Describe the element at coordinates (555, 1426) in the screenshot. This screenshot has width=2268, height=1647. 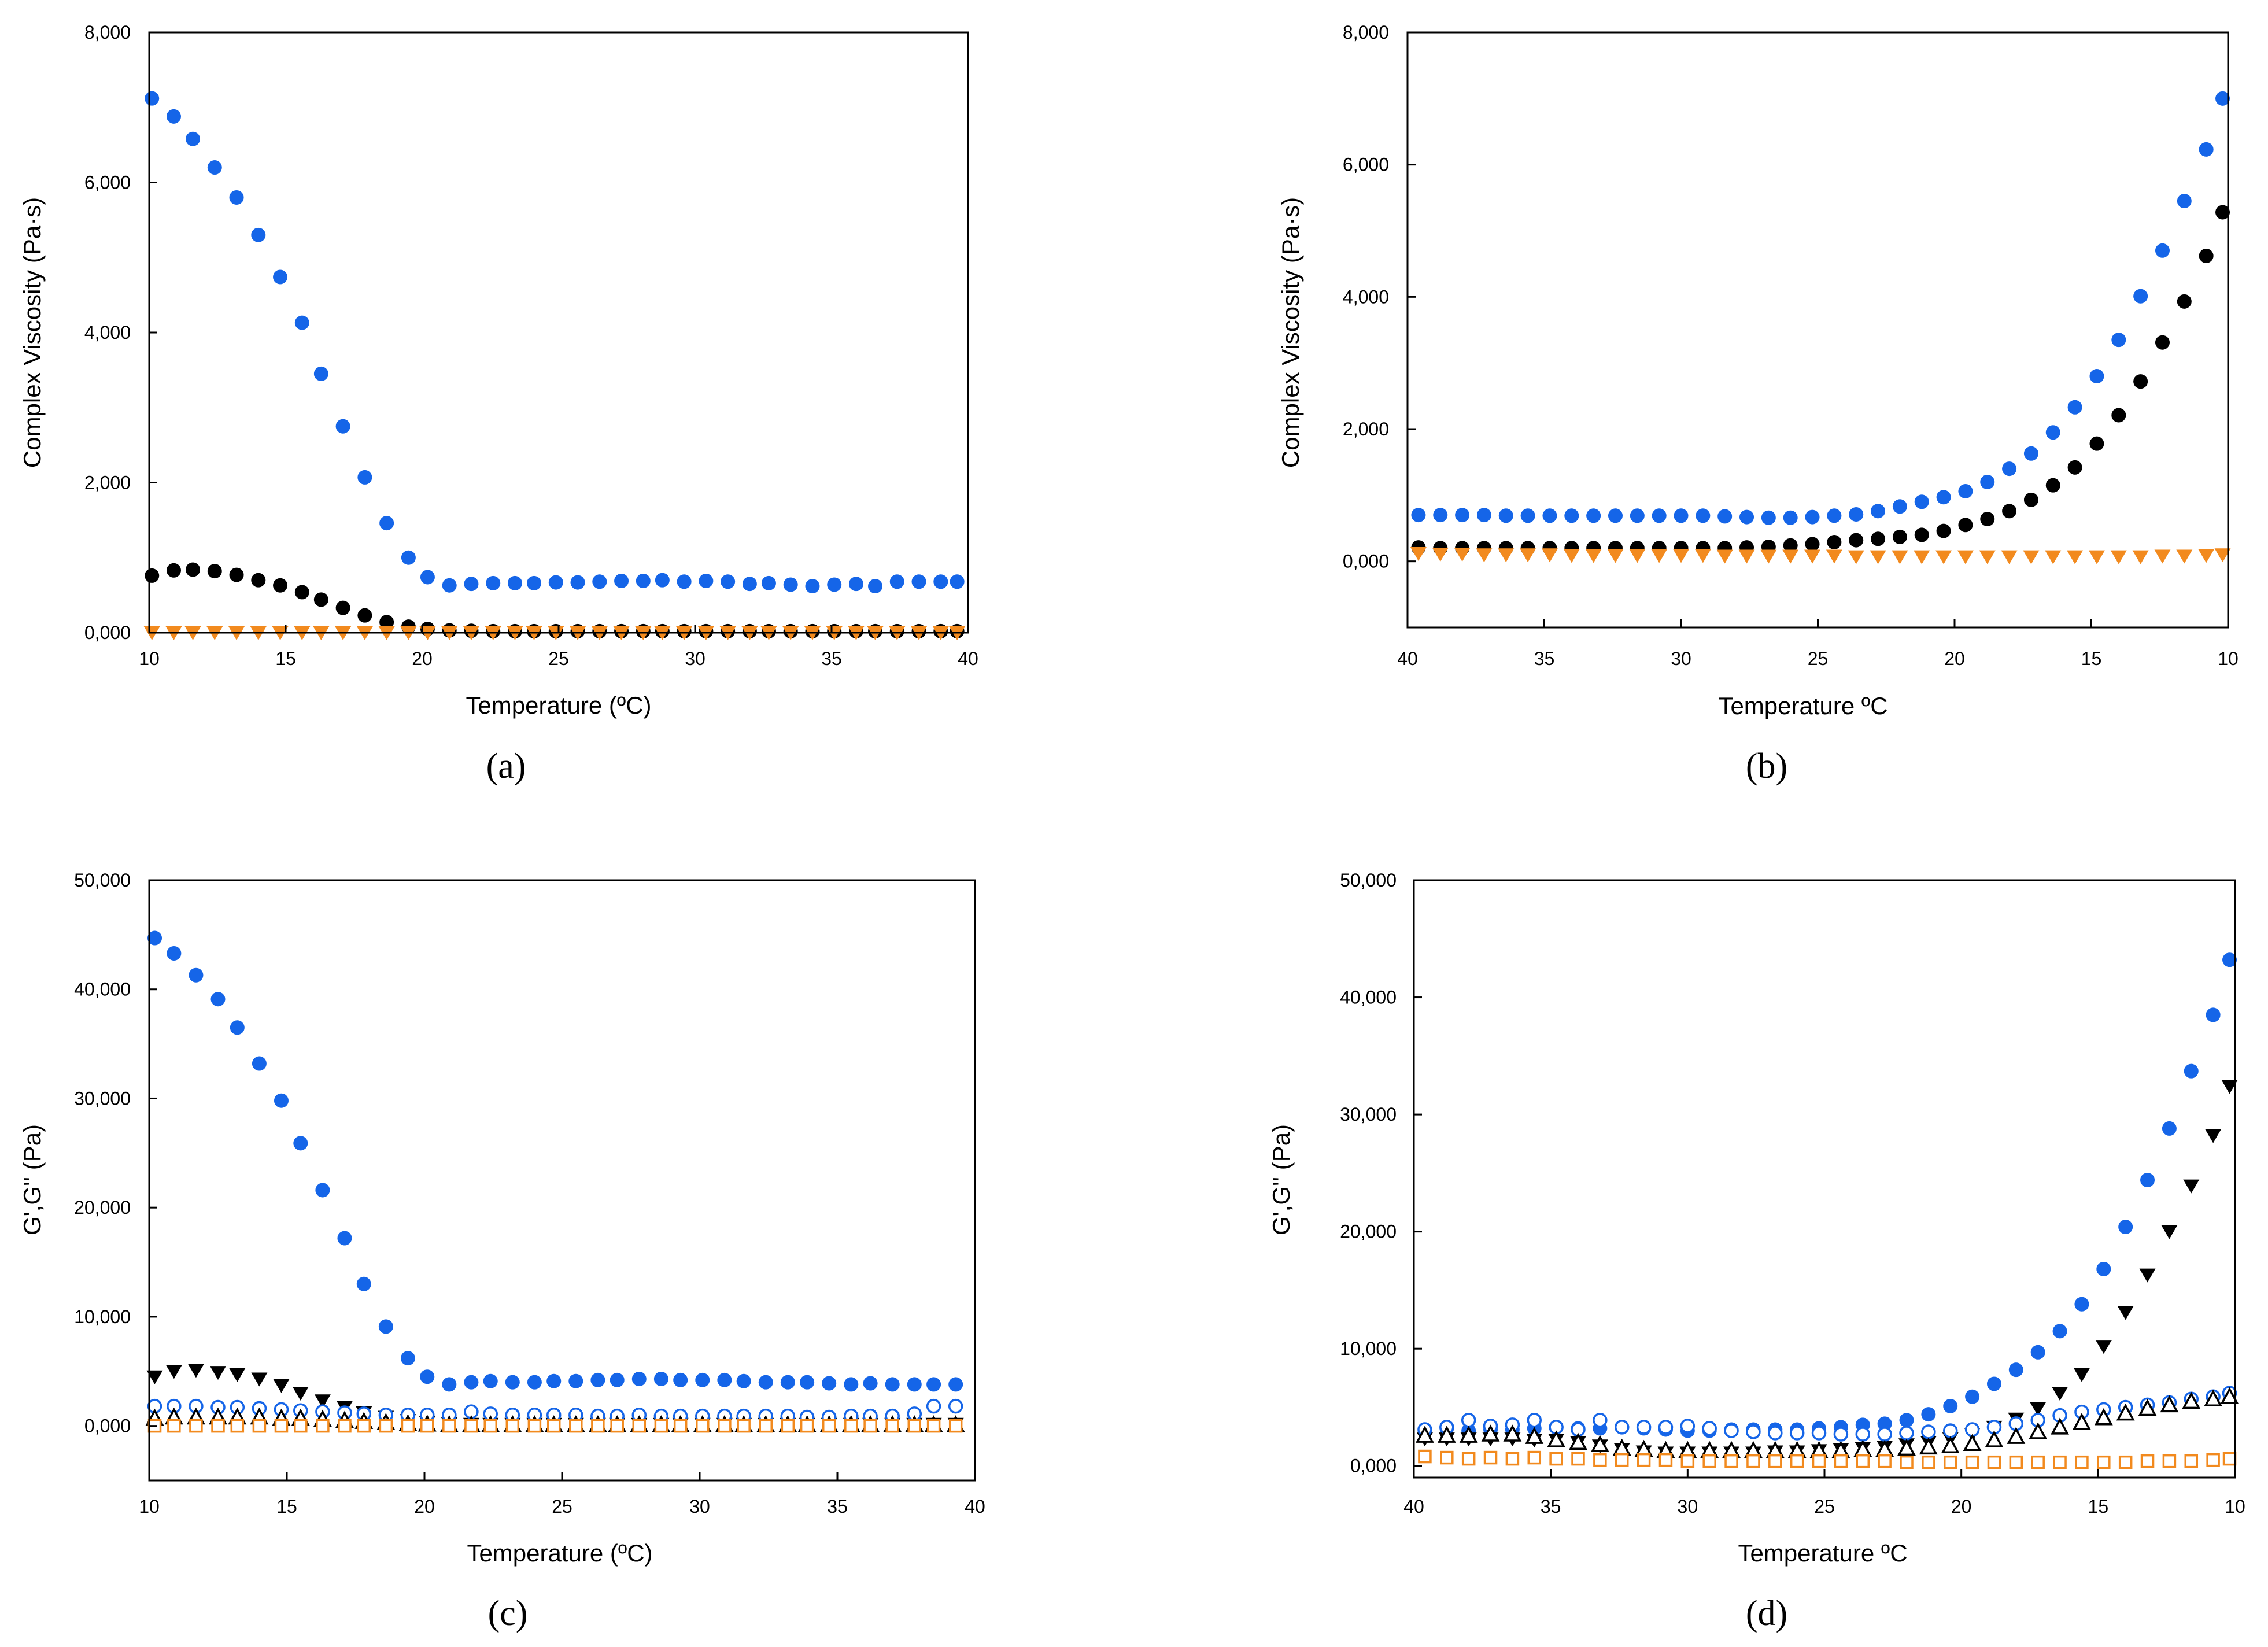
I see `panel-c-series-orange-open-squares` at that location.